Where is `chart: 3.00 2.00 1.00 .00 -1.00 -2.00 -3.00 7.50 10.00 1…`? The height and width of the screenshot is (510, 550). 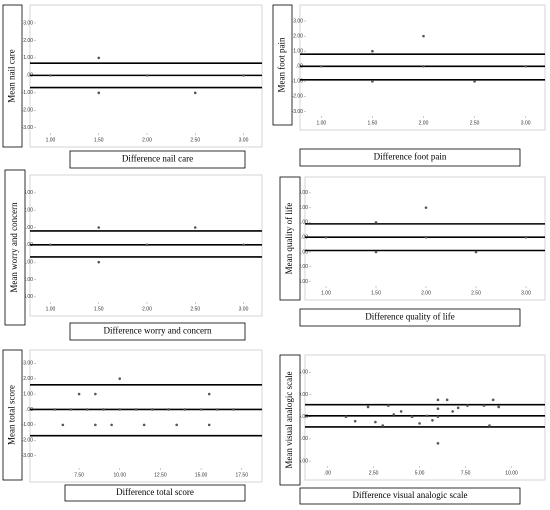
chart: 3.00 2.00 1.00 .00 -1.00 -2.00 -3.00 7.50 10.00 1… is located at coordinates (132, 425).